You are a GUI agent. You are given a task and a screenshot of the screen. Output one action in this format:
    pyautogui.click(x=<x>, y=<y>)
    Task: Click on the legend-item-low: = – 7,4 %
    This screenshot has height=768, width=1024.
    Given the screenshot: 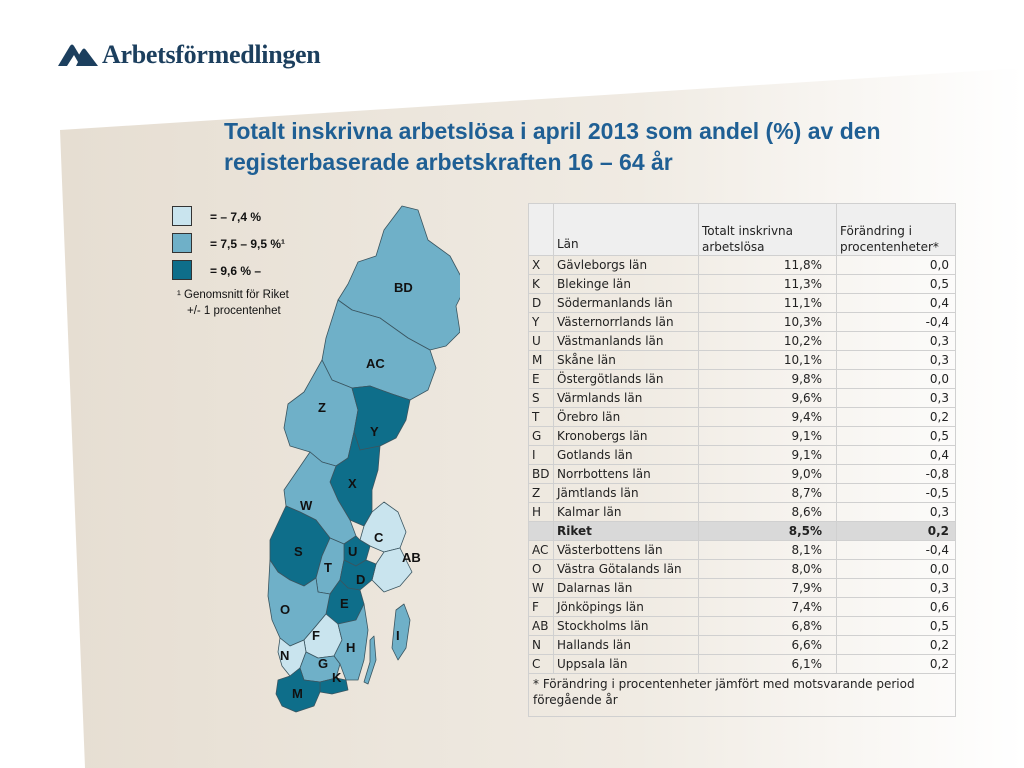 What is the action you would take?
    pyautogui.click(x=230, y=219)
    